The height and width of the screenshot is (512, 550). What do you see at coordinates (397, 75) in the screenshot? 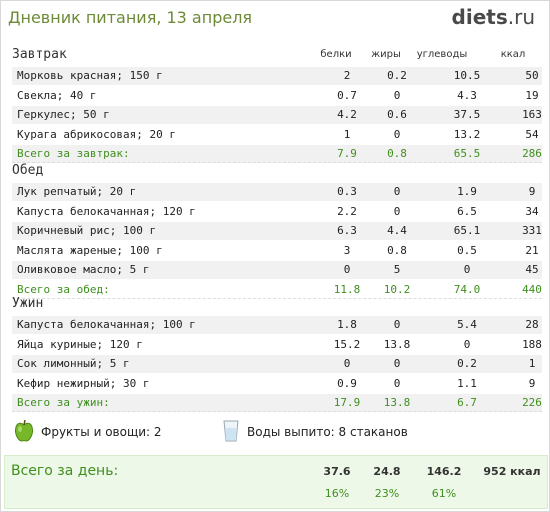
I see `fat-value: 0.2` at bounding box center [397, 75].